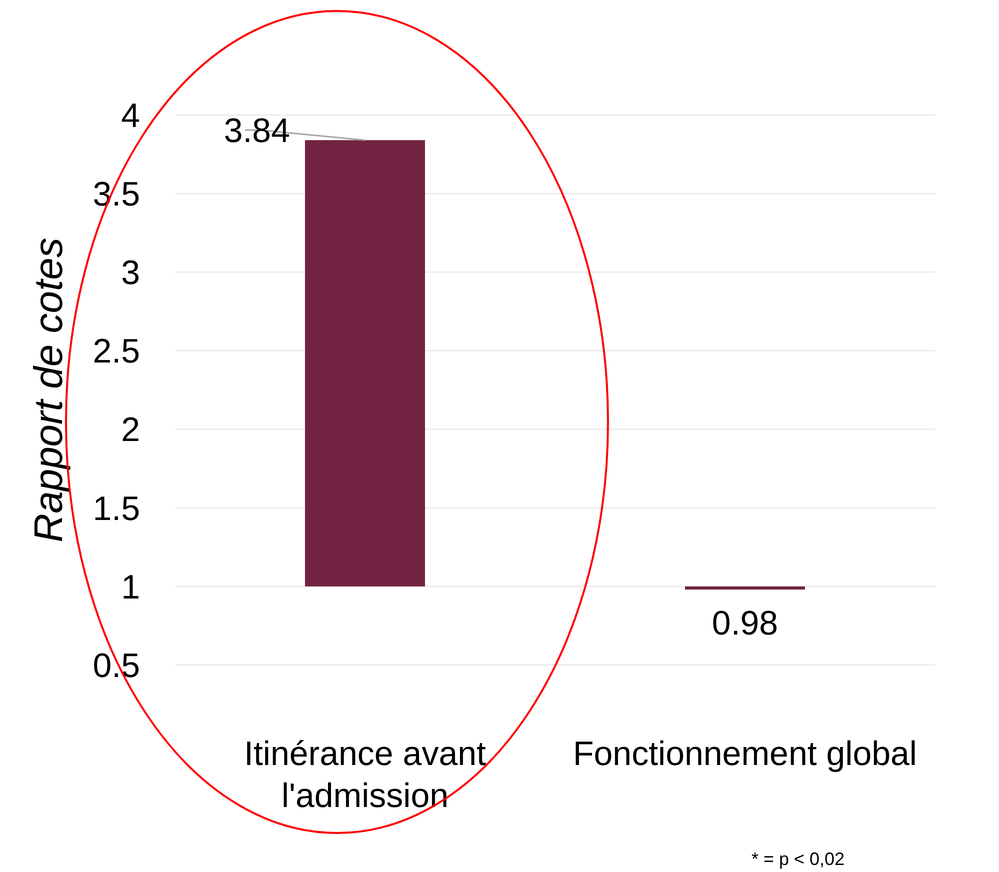 The width and height of the screenshot is (999, 872). What do you see at coordinates (745, 754) in the screenshot?
I see `x-tick-label: Fonctionnement global` at bounding box center [745, 754].